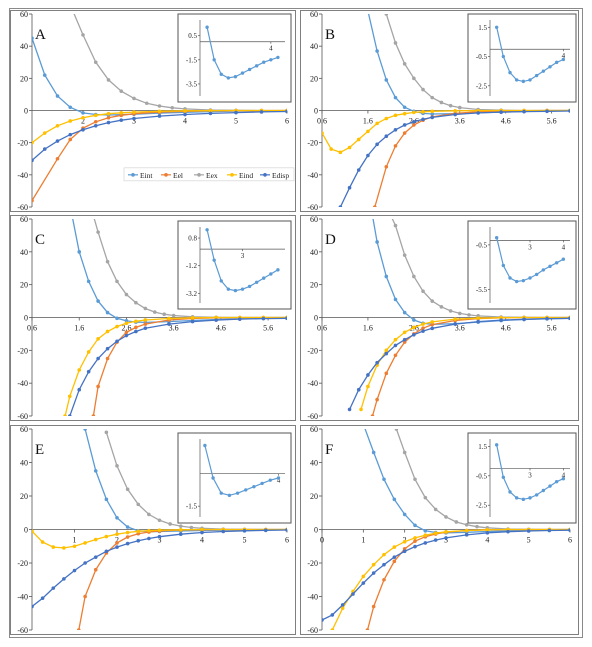  Describe the element at coordinates (487, 540) in the screenshot. I see `x-tick-label: 4` at that location.